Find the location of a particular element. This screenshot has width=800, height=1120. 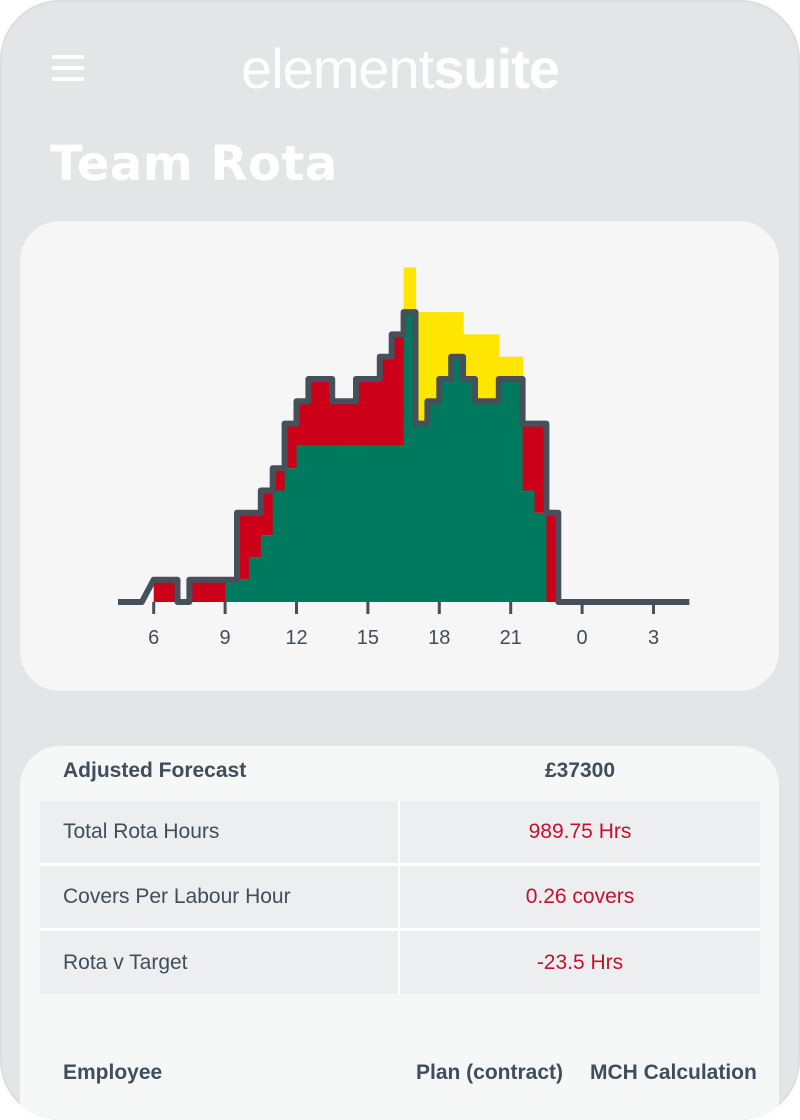

brand-logo: elementsuite is located at coordinates (400, 68).